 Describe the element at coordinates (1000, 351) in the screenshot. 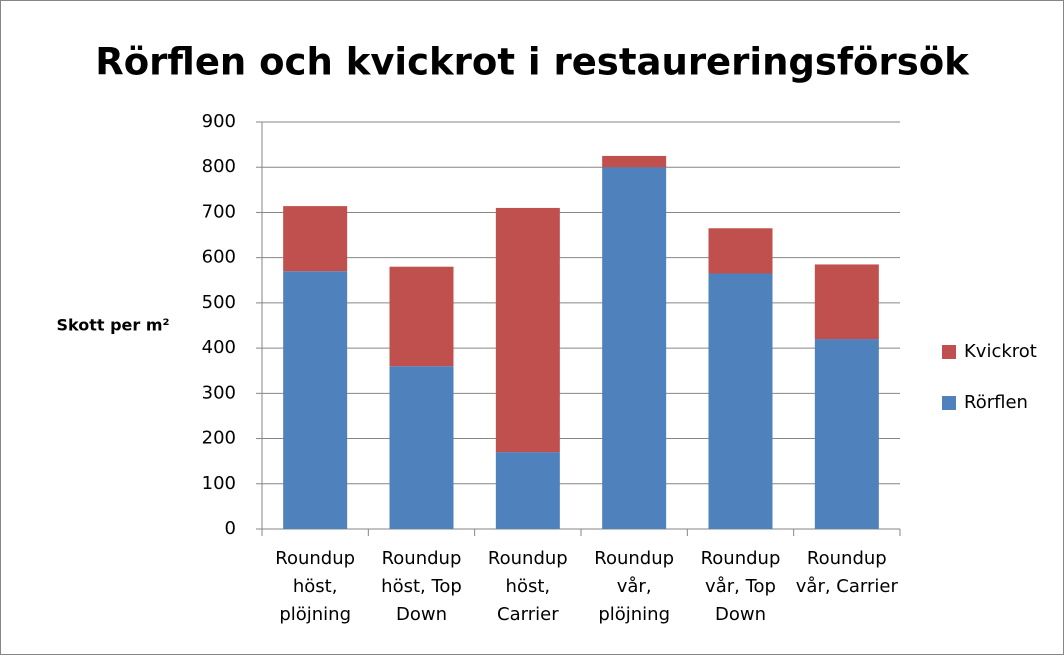

I see `legend-label: Kvickrot` at that location.